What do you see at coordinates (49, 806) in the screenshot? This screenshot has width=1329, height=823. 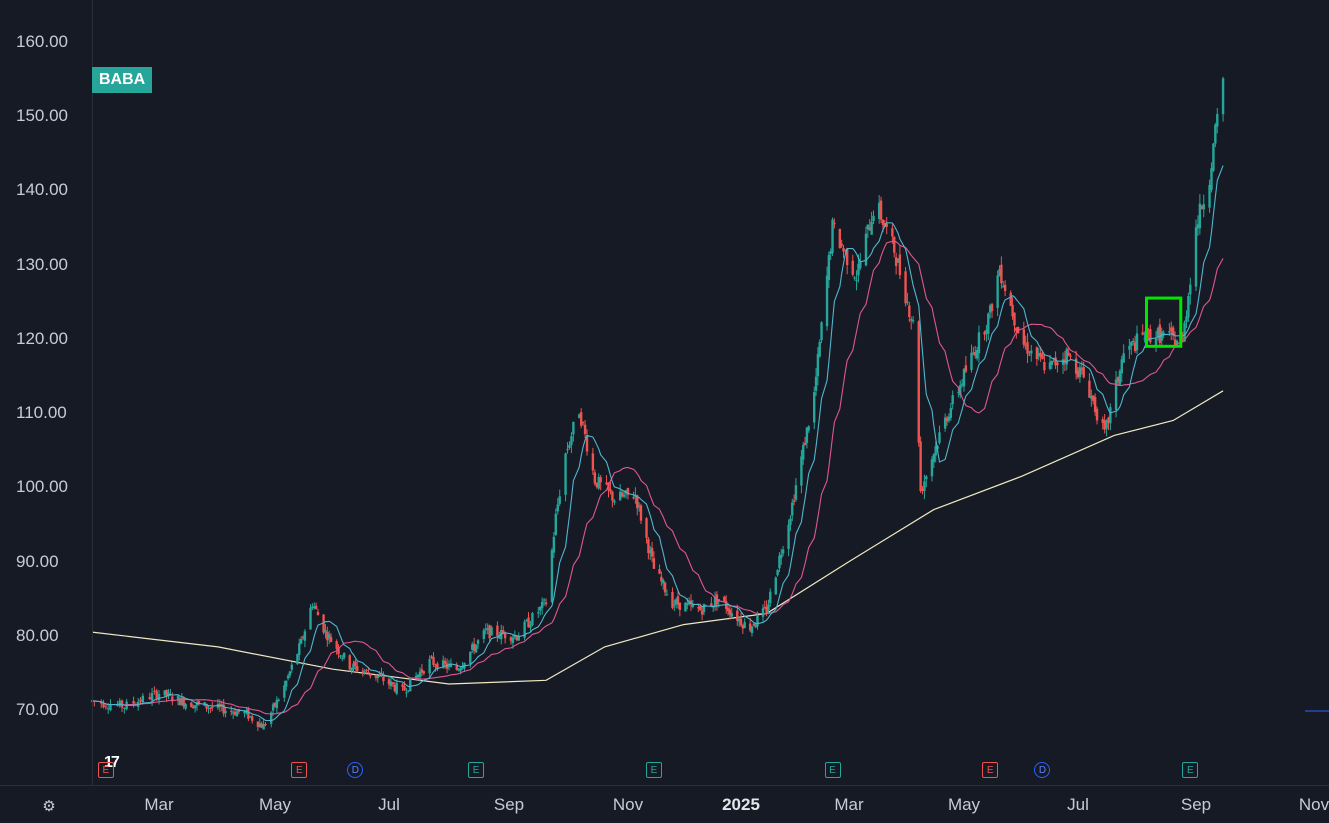 I see `gear-icon: ⚙` at bounding box center [49, 806].